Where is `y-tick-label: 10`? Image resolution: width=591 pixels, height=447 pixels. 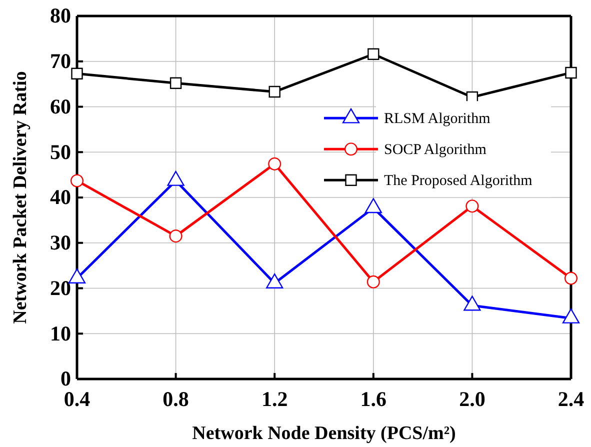 y-tick-label: 10 is located at coordinates (60, 333).